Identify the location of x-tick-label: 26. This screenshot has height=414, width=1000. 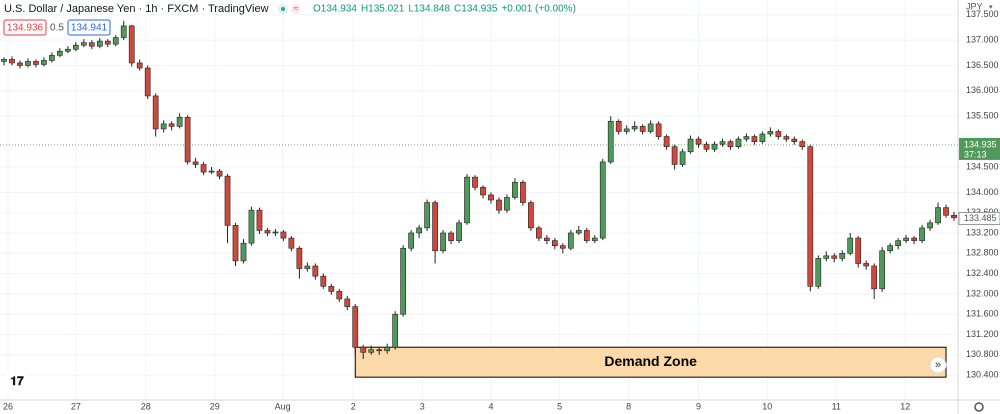
(8, 406).